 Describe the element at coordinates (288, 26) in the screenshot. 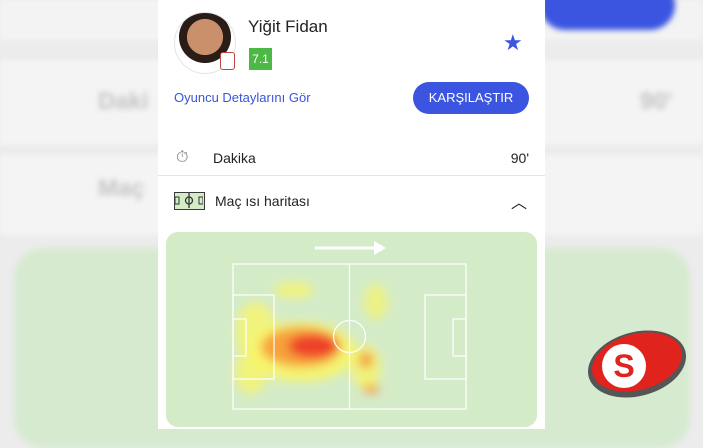

I see `player-name: Yiğit Fidan` at that location.